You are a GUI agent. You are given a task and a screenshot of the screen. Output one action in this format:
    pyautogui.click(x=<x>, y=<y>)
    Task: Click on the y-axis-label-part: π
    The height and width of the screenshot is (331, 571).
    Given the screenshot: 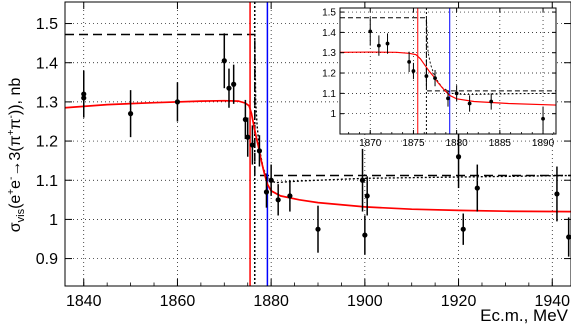 What is the action you would take?
    pyautogui.click(x=15, y=123)
    